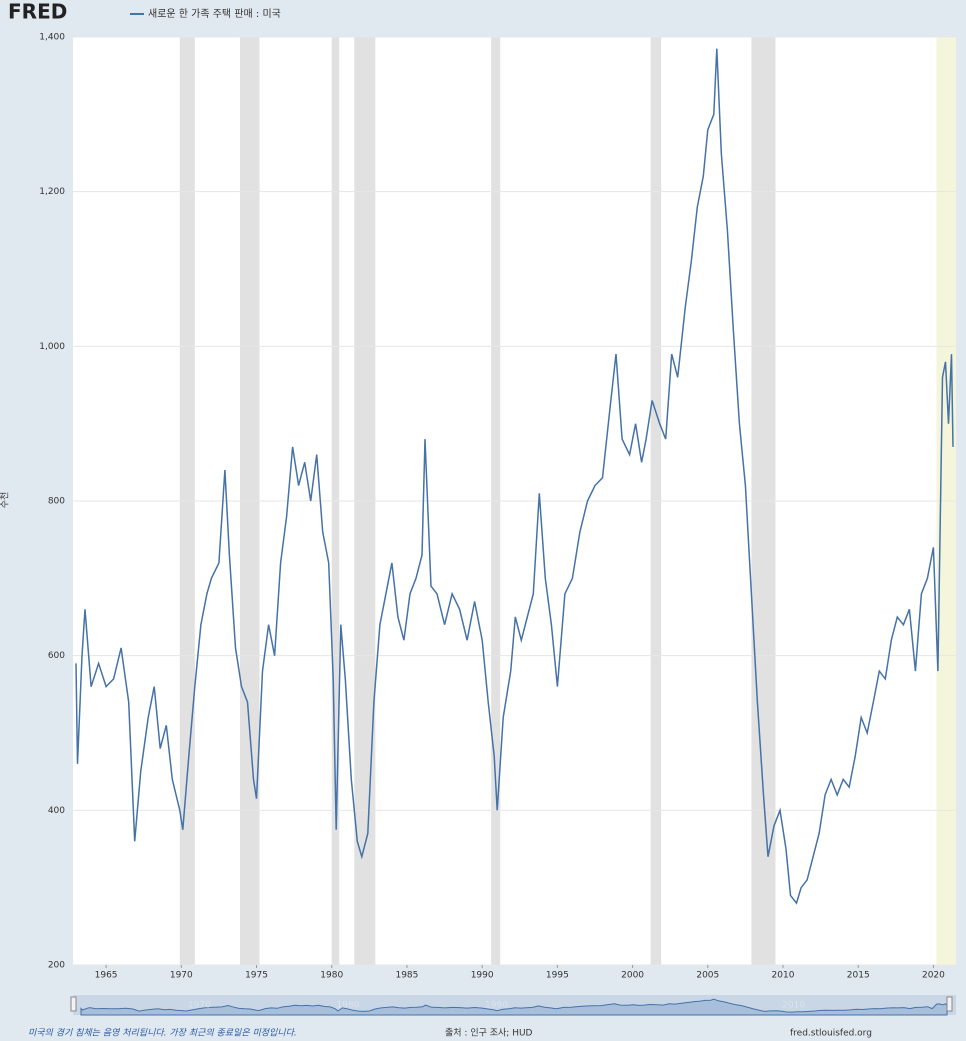 The width and height of the screenshot is (966, 1041). What do you see at coordinates (199, 1006) in the screenshot?
I see `navigator-tick-label: 1970` at bounding box center [199, 1006].